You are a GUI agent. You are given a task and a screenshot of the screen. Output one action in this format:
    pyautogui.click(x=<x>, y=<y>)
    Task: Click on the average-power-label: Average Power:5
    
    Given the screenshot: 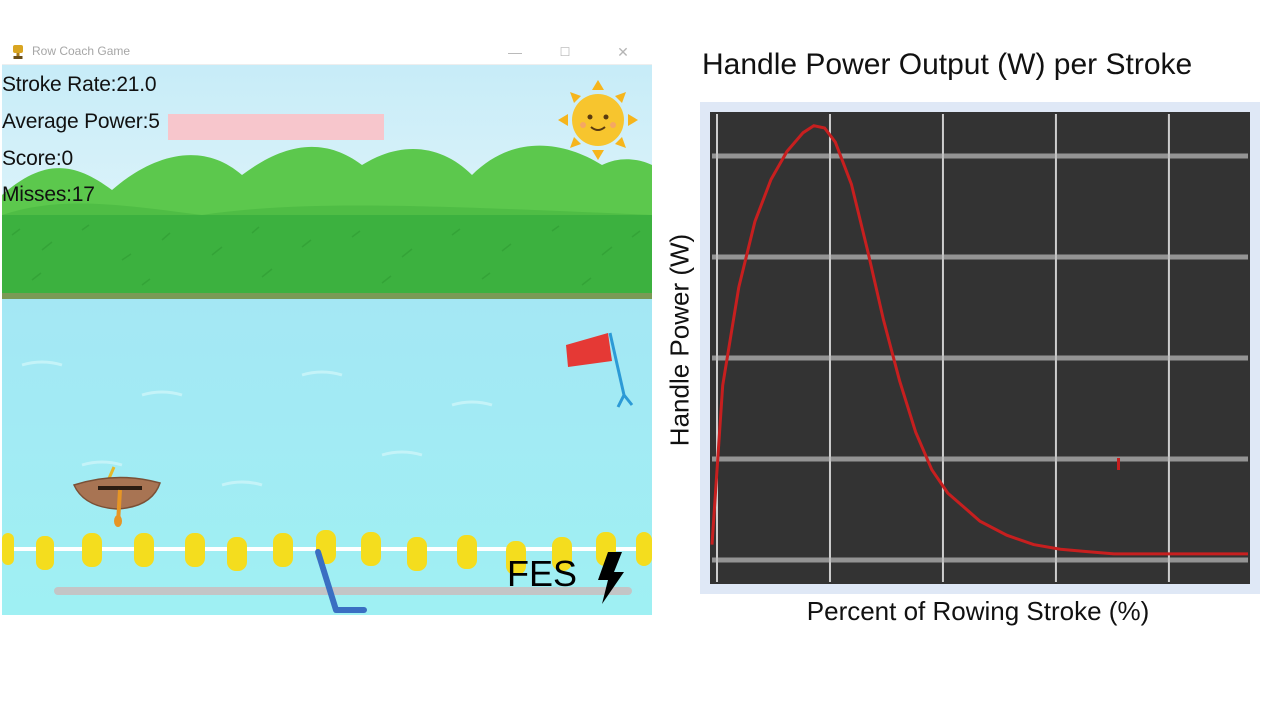 What is the action you would take?
    pyautogui.click(x=81, y=121)
    